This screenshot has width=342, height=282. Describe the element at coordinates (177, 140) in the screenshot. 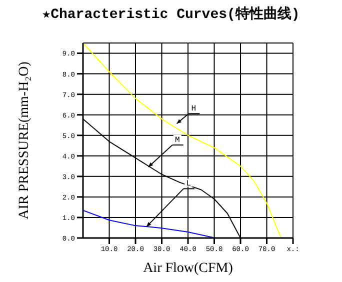

I see `annotation: M` at that location.